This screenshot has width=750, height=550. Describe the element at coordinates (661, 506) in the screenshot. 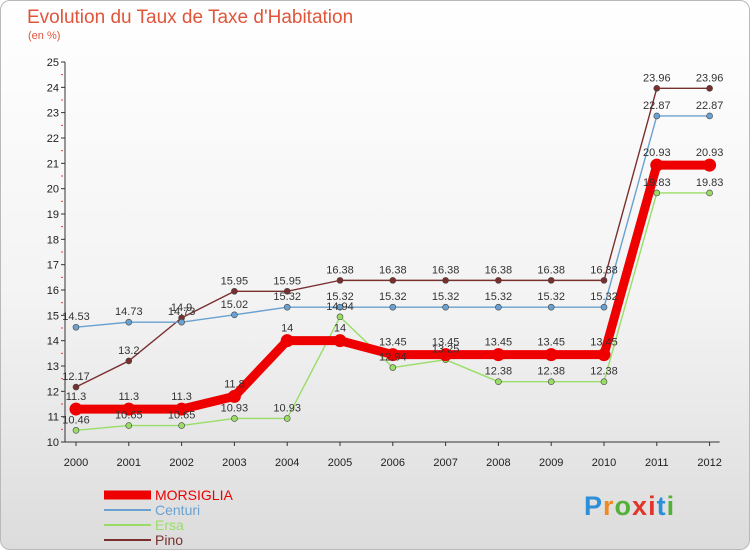

I see `logo-letter: t` at that location.